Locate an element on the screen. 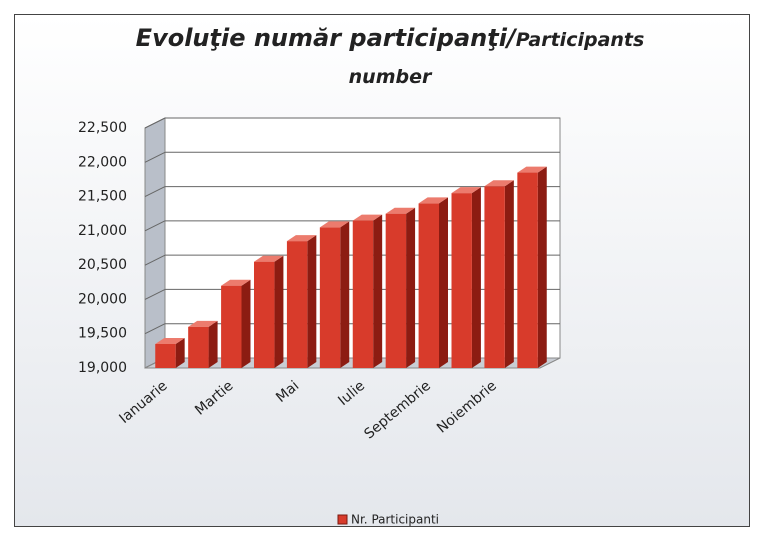 Image resolution: width=760 pixels, height=535 pixels. x-tick-label: Septembrie is located at coordinates (397, 410).